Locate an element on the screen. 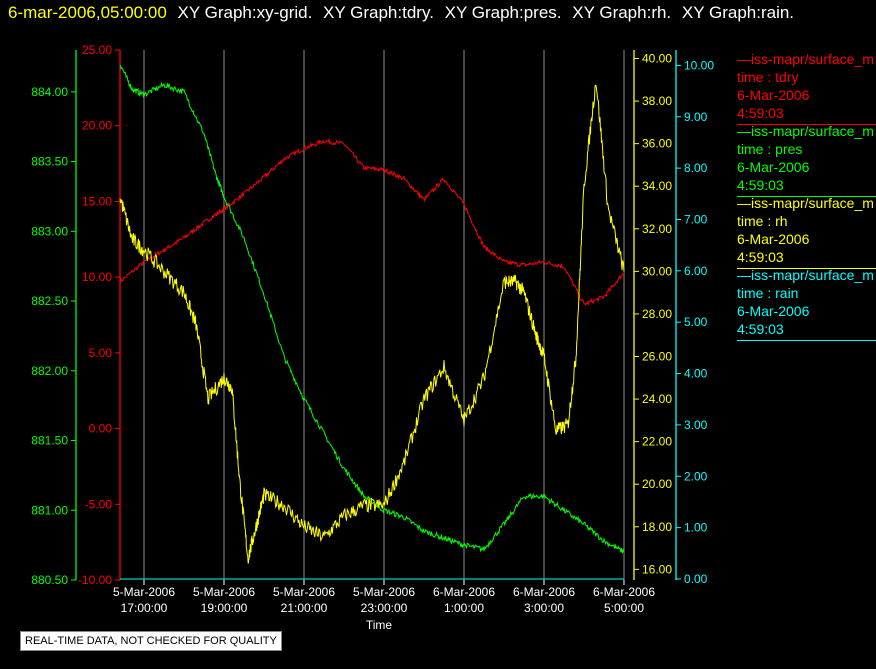 This screenshot has width=876, height=669. legend-rh-divider is located at coordinates (806, 268).